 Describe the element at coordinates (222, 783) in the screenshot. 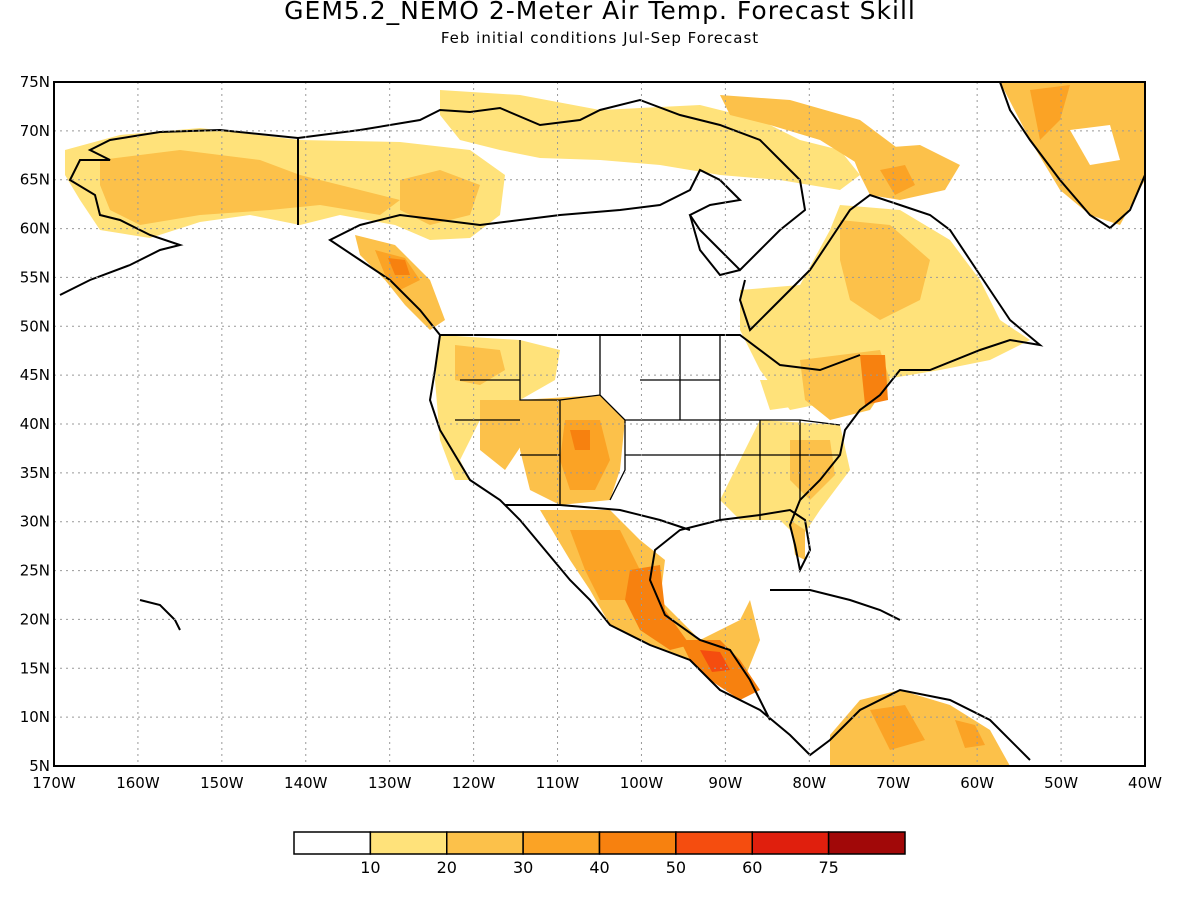

I see `lon-tick-label: 150W` at that location.